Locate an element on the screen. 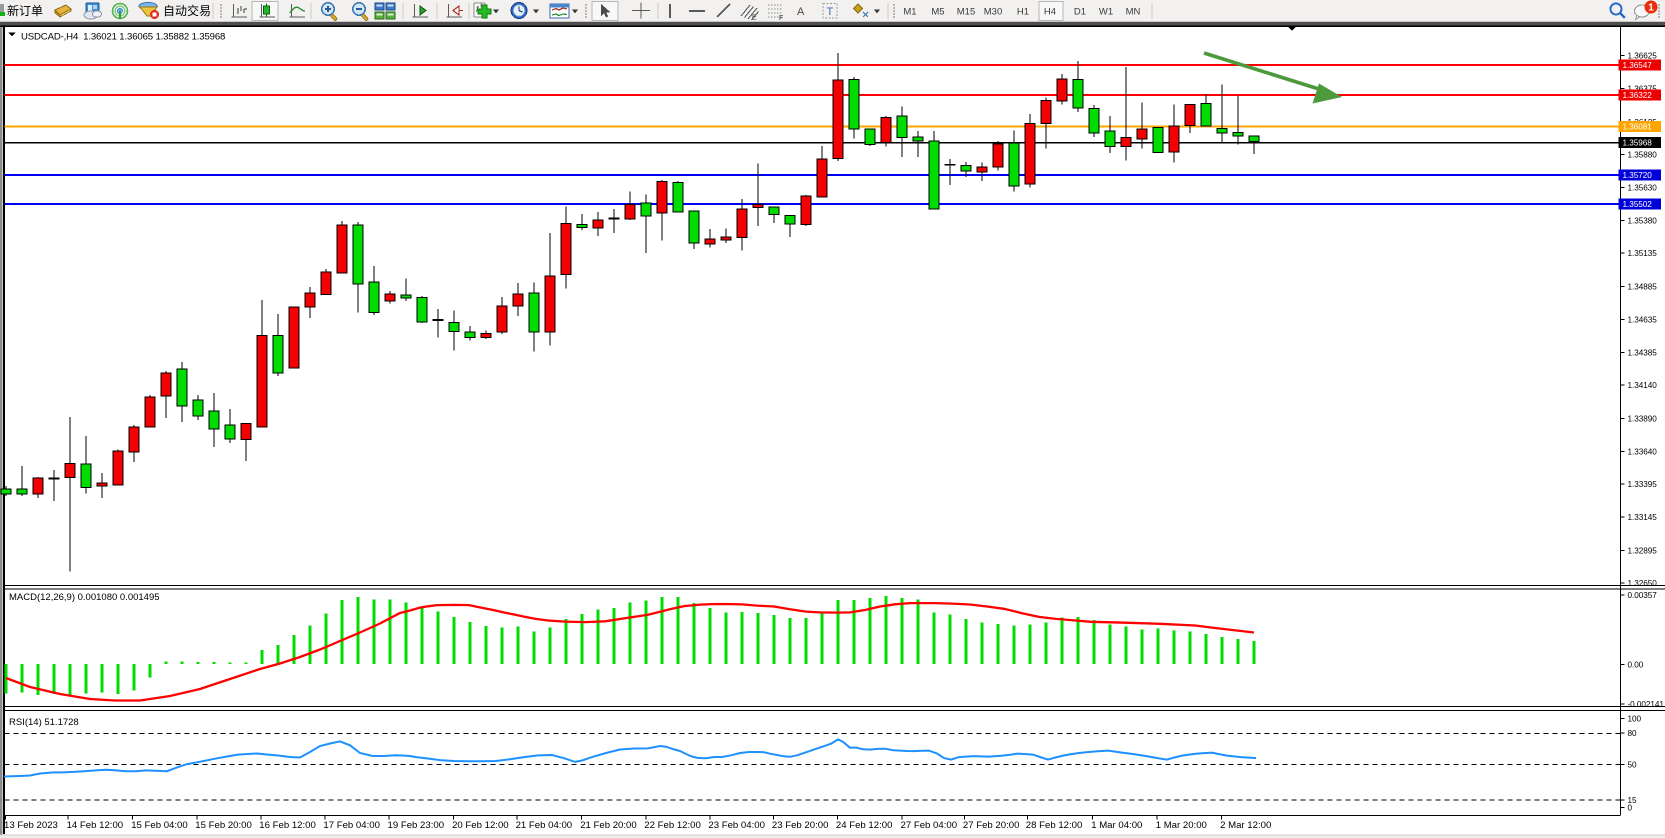 The image size is (1665, 838). svg-text: 1.35880 is located at coordinates (1643, 154).